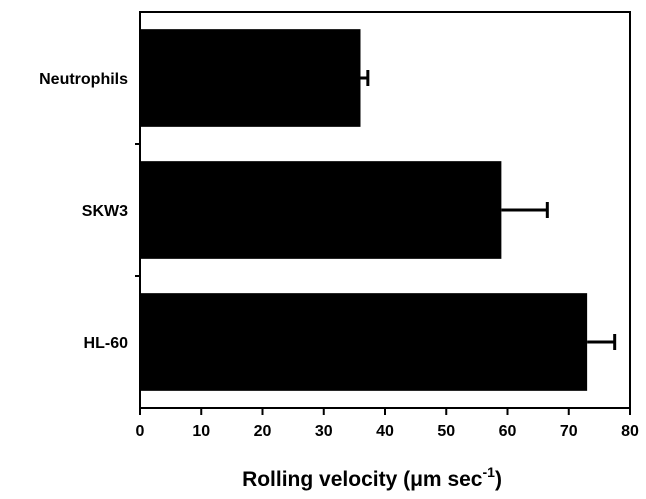  Describe the element at coordinates (508, 431) in the screenshot. I see `x-tick-label-6: 60` at that location.